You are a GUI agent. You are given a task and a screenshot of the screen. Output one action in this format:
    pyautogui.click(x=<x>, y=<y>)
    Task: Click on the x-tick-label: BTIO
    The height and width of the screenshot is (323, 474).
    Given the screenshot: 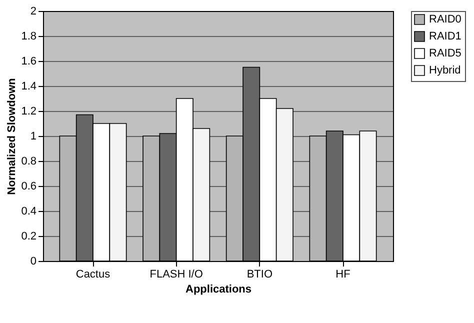 What is the action you would take?
    pyautogui.click(x=259, y=274)
    